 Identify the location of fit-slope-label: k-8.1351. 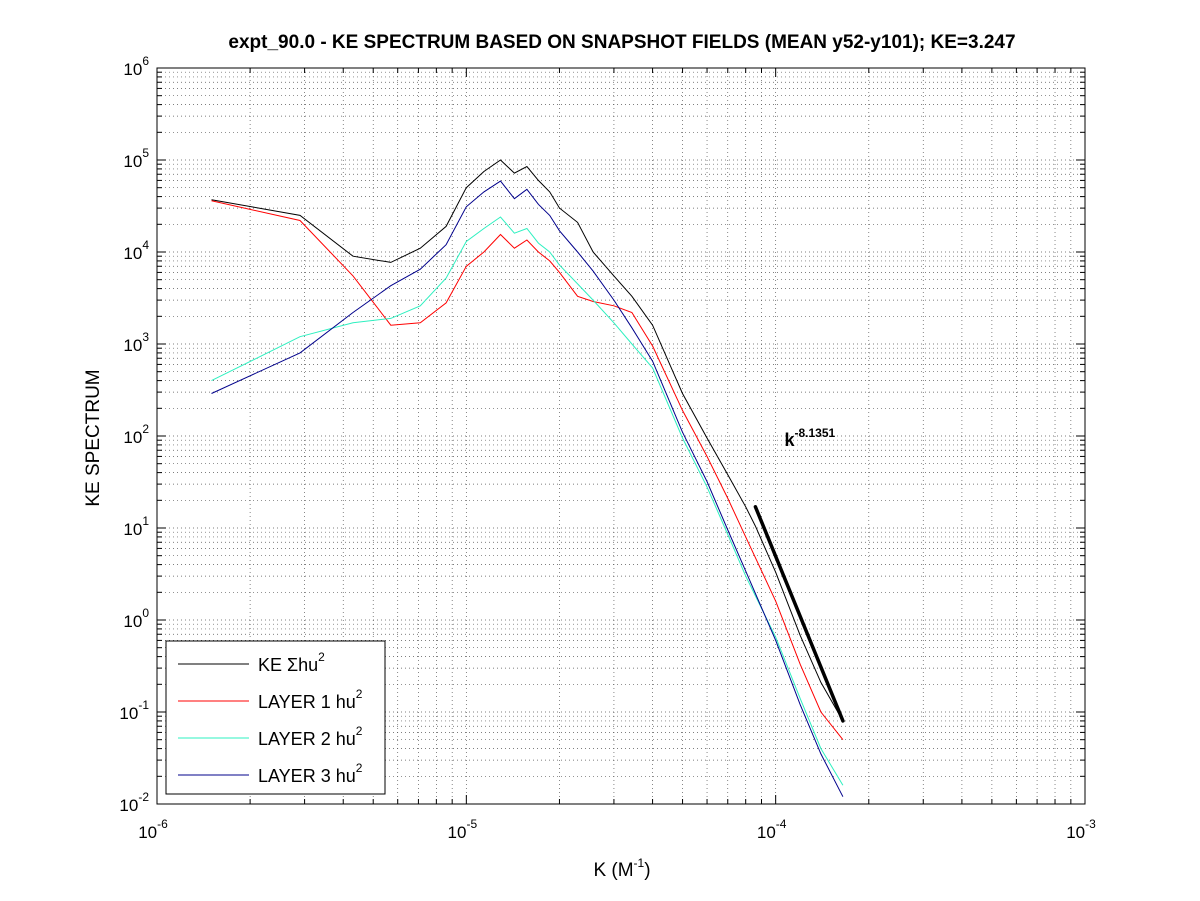
(809, 438).